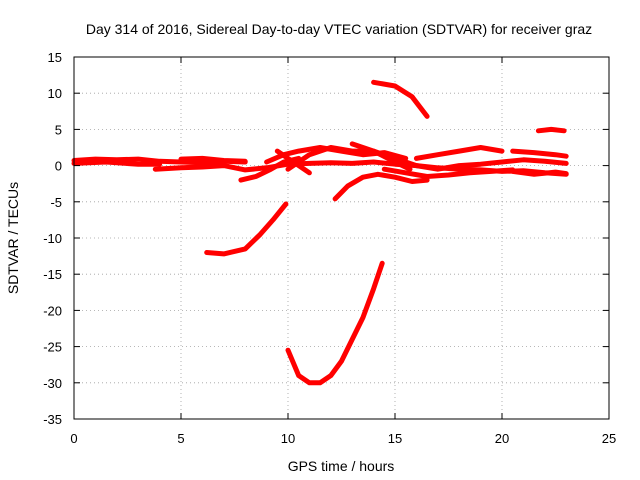 Image resolution: width=640 pixels, height=480 pixels. What do you see at coordinates (52, 310) in the screenshot?
I see `y-tick-label: -20` at bounding box center [52, 310].